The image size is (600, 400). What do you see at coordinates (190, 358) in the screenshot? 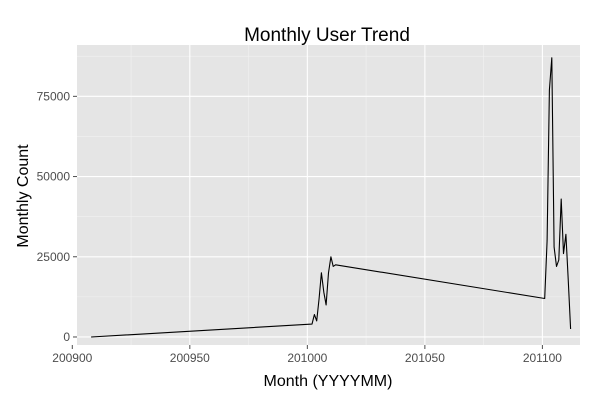
I see `x-tick-label: 200950` at bounding box center [190, 358].